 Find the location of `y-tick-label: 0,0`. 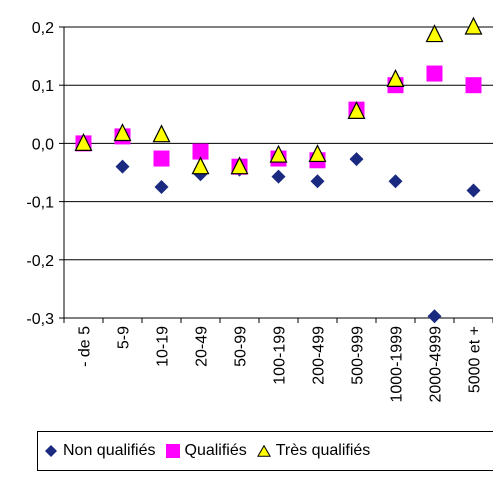

y-tick-label: 0,0 is located at coordinates (43, 144).